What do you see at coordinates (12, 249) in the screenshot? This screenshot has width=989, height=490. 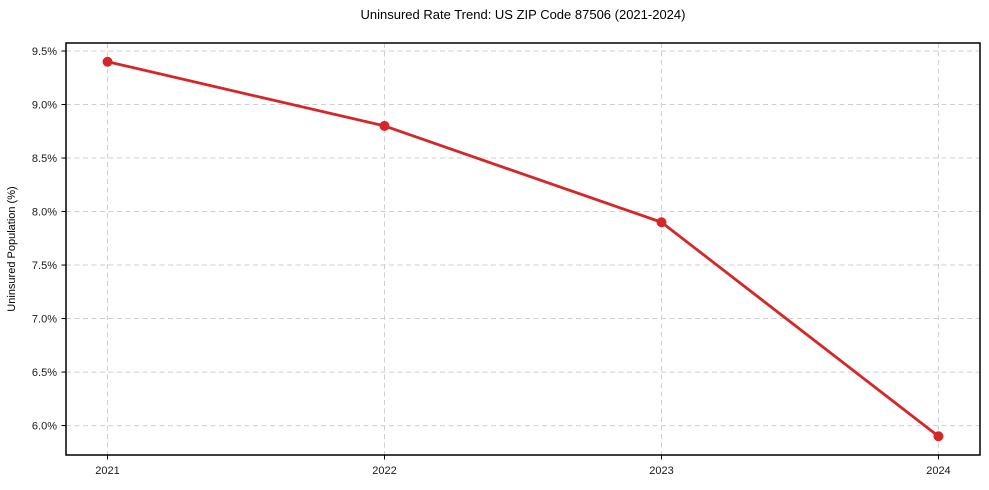 I see `y-axis-label: Uninsured Population (%)` at bounding box center [12, 249].